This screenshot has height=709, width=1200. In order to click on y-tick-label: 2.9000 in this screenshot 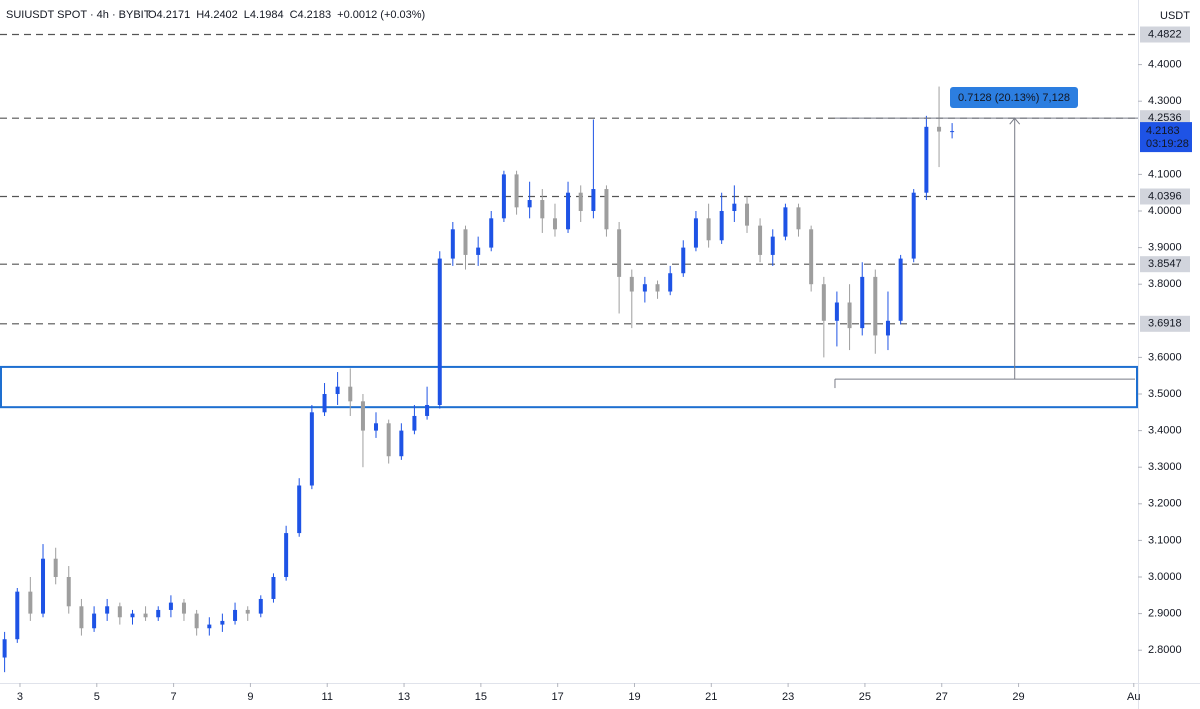, I will do `click(1165, 614)`.